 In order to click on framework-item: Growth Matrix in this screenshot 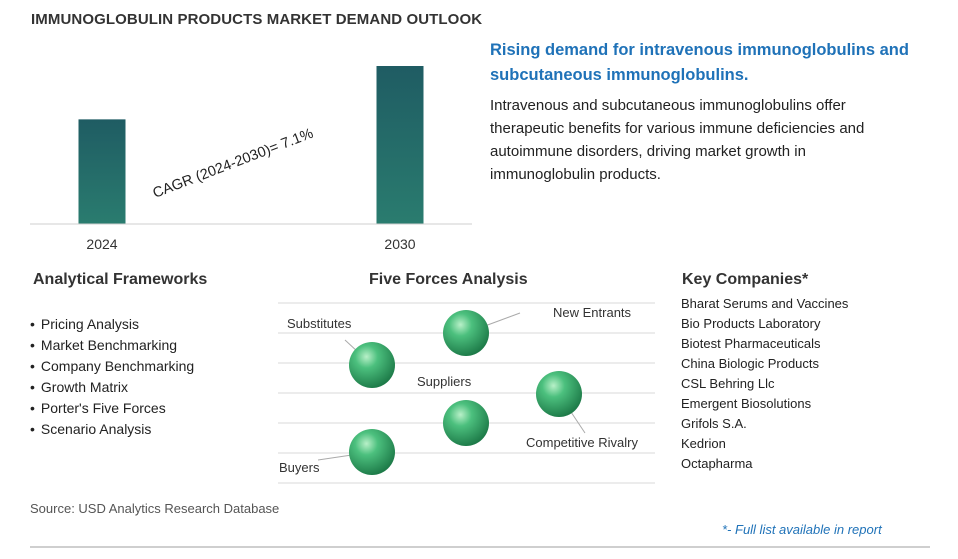, I will do `click(112, 387)`.